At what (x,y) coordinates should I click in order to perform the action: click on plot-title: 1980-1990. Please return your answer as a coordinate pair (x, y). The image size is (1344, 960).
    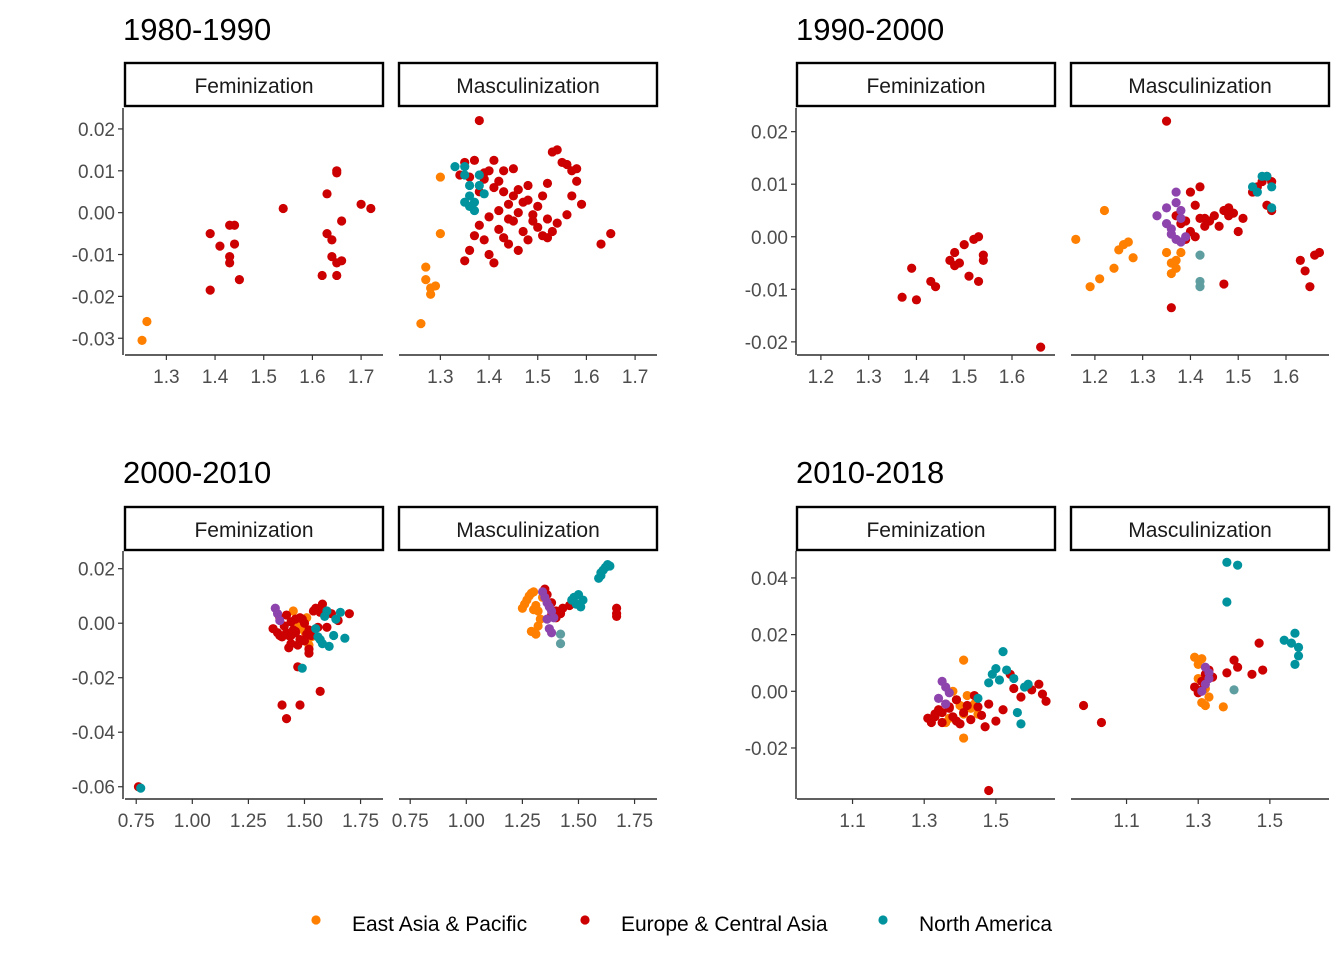
    Looking at the image, I should click on (197, 29).